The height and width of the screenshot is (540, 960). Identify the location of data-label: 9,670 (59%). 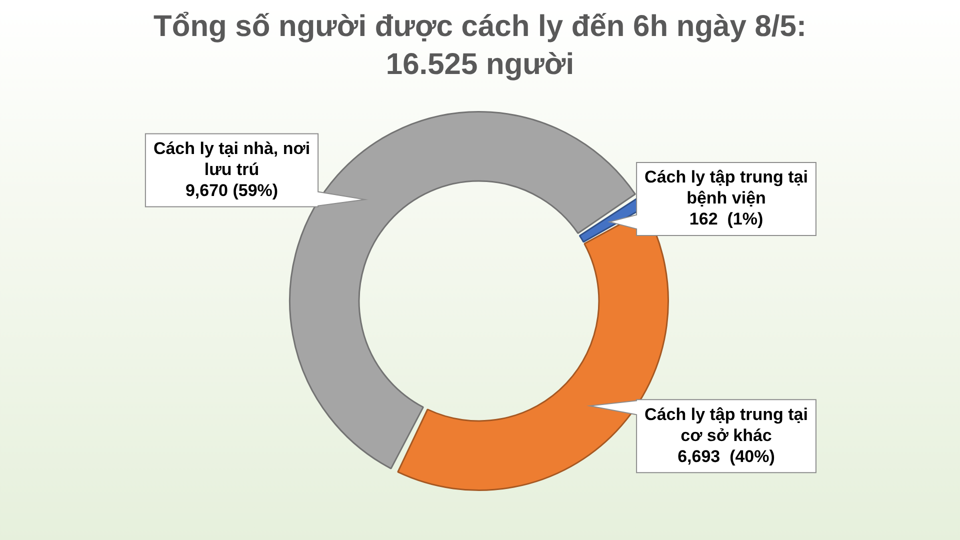
(231, 190).